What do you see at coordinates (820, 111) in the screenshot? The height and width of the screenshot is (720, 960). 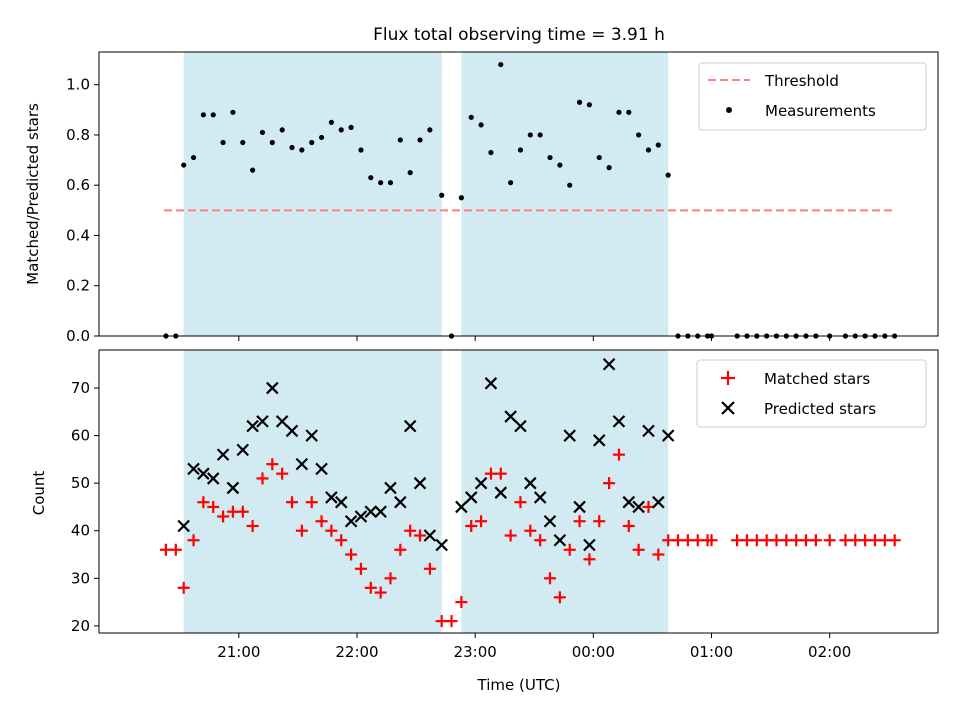 I see `legend-measurements-label: Measurements` at bounding box center [820, 111].